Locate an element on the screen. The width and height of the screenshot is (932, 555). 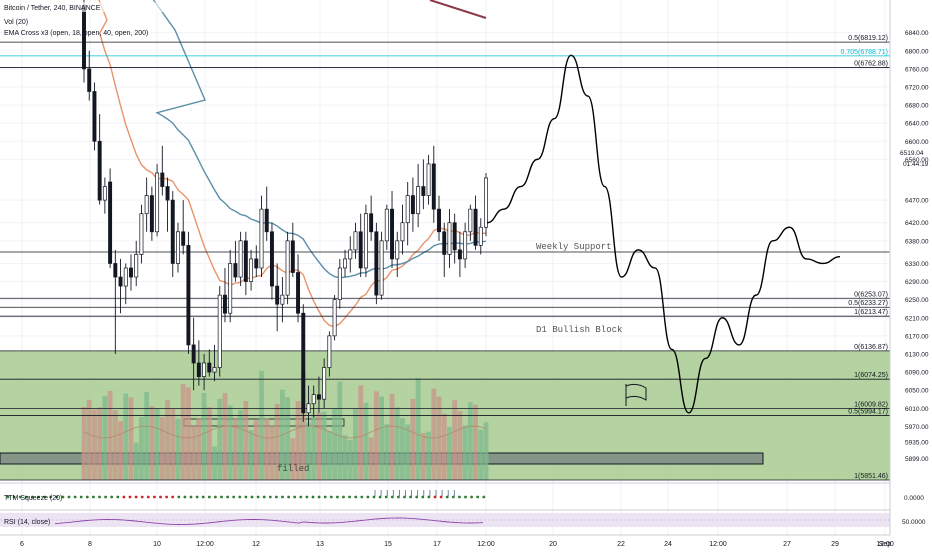
rsi-indicator-label: RSI (14, close) is located at coordinates (27, 522).